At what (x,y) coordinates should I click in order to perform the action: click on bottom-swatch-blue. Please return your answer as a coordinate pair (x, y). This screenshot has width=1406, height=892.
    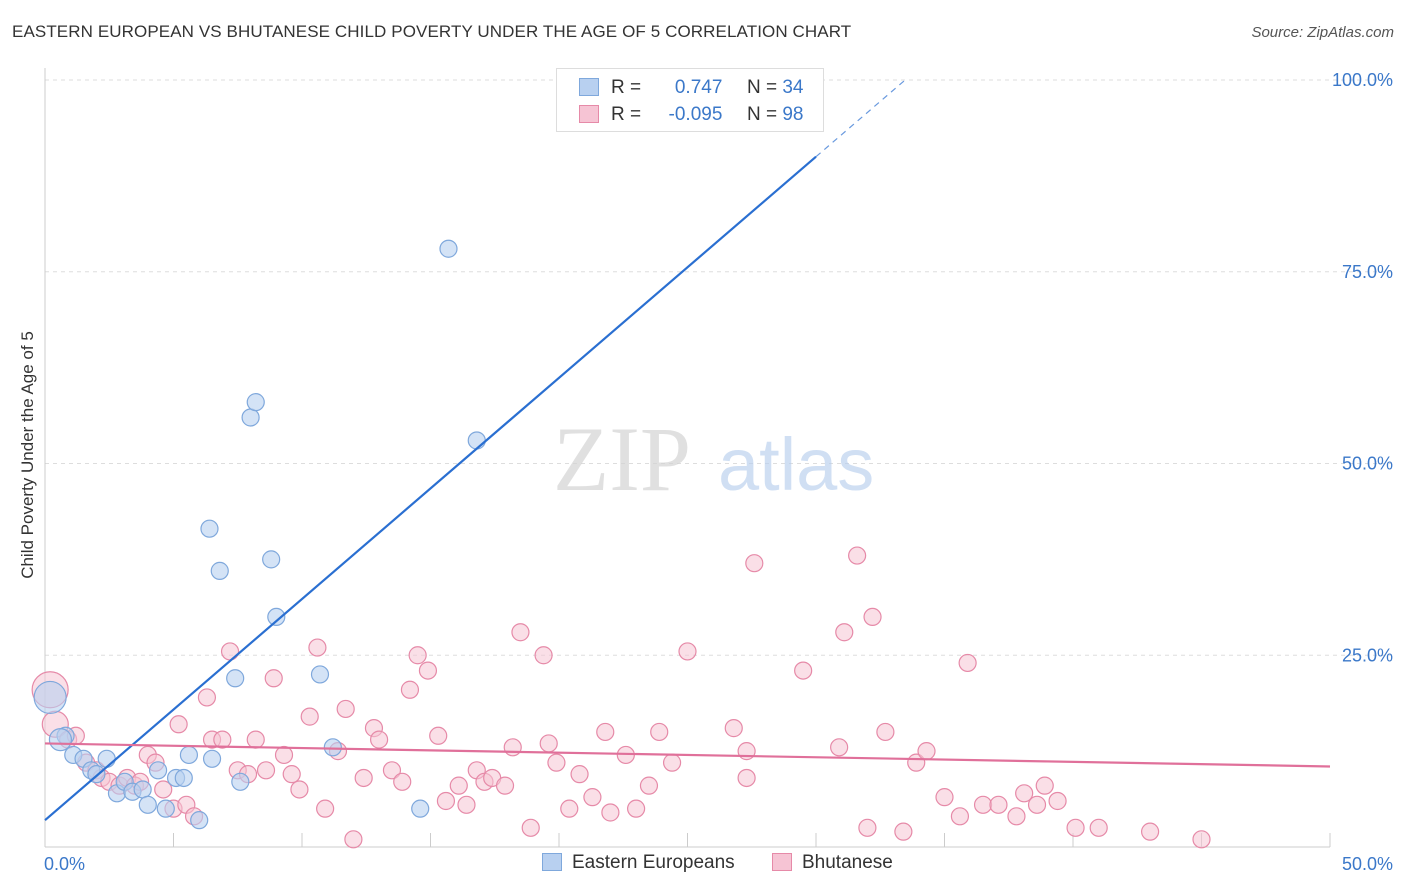
    Looking at the image, I should click on (552, 862).